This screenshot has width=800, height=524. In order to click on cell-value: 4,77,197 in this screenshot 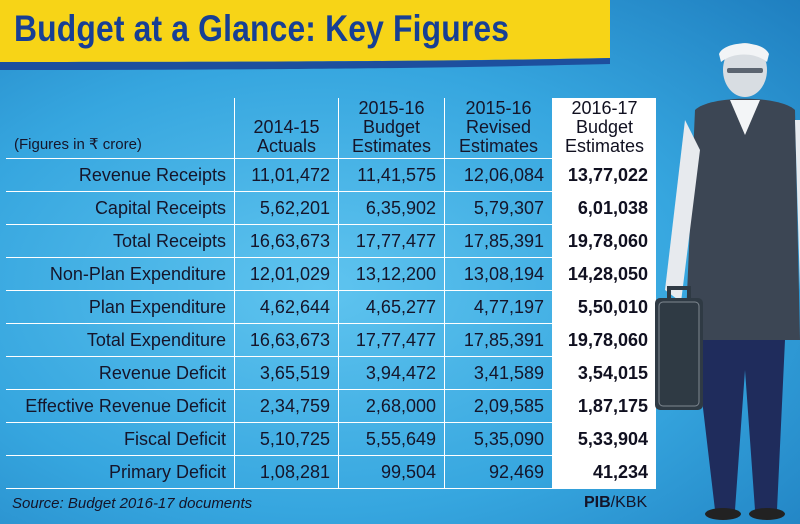, I will do `click(498, 307)`.